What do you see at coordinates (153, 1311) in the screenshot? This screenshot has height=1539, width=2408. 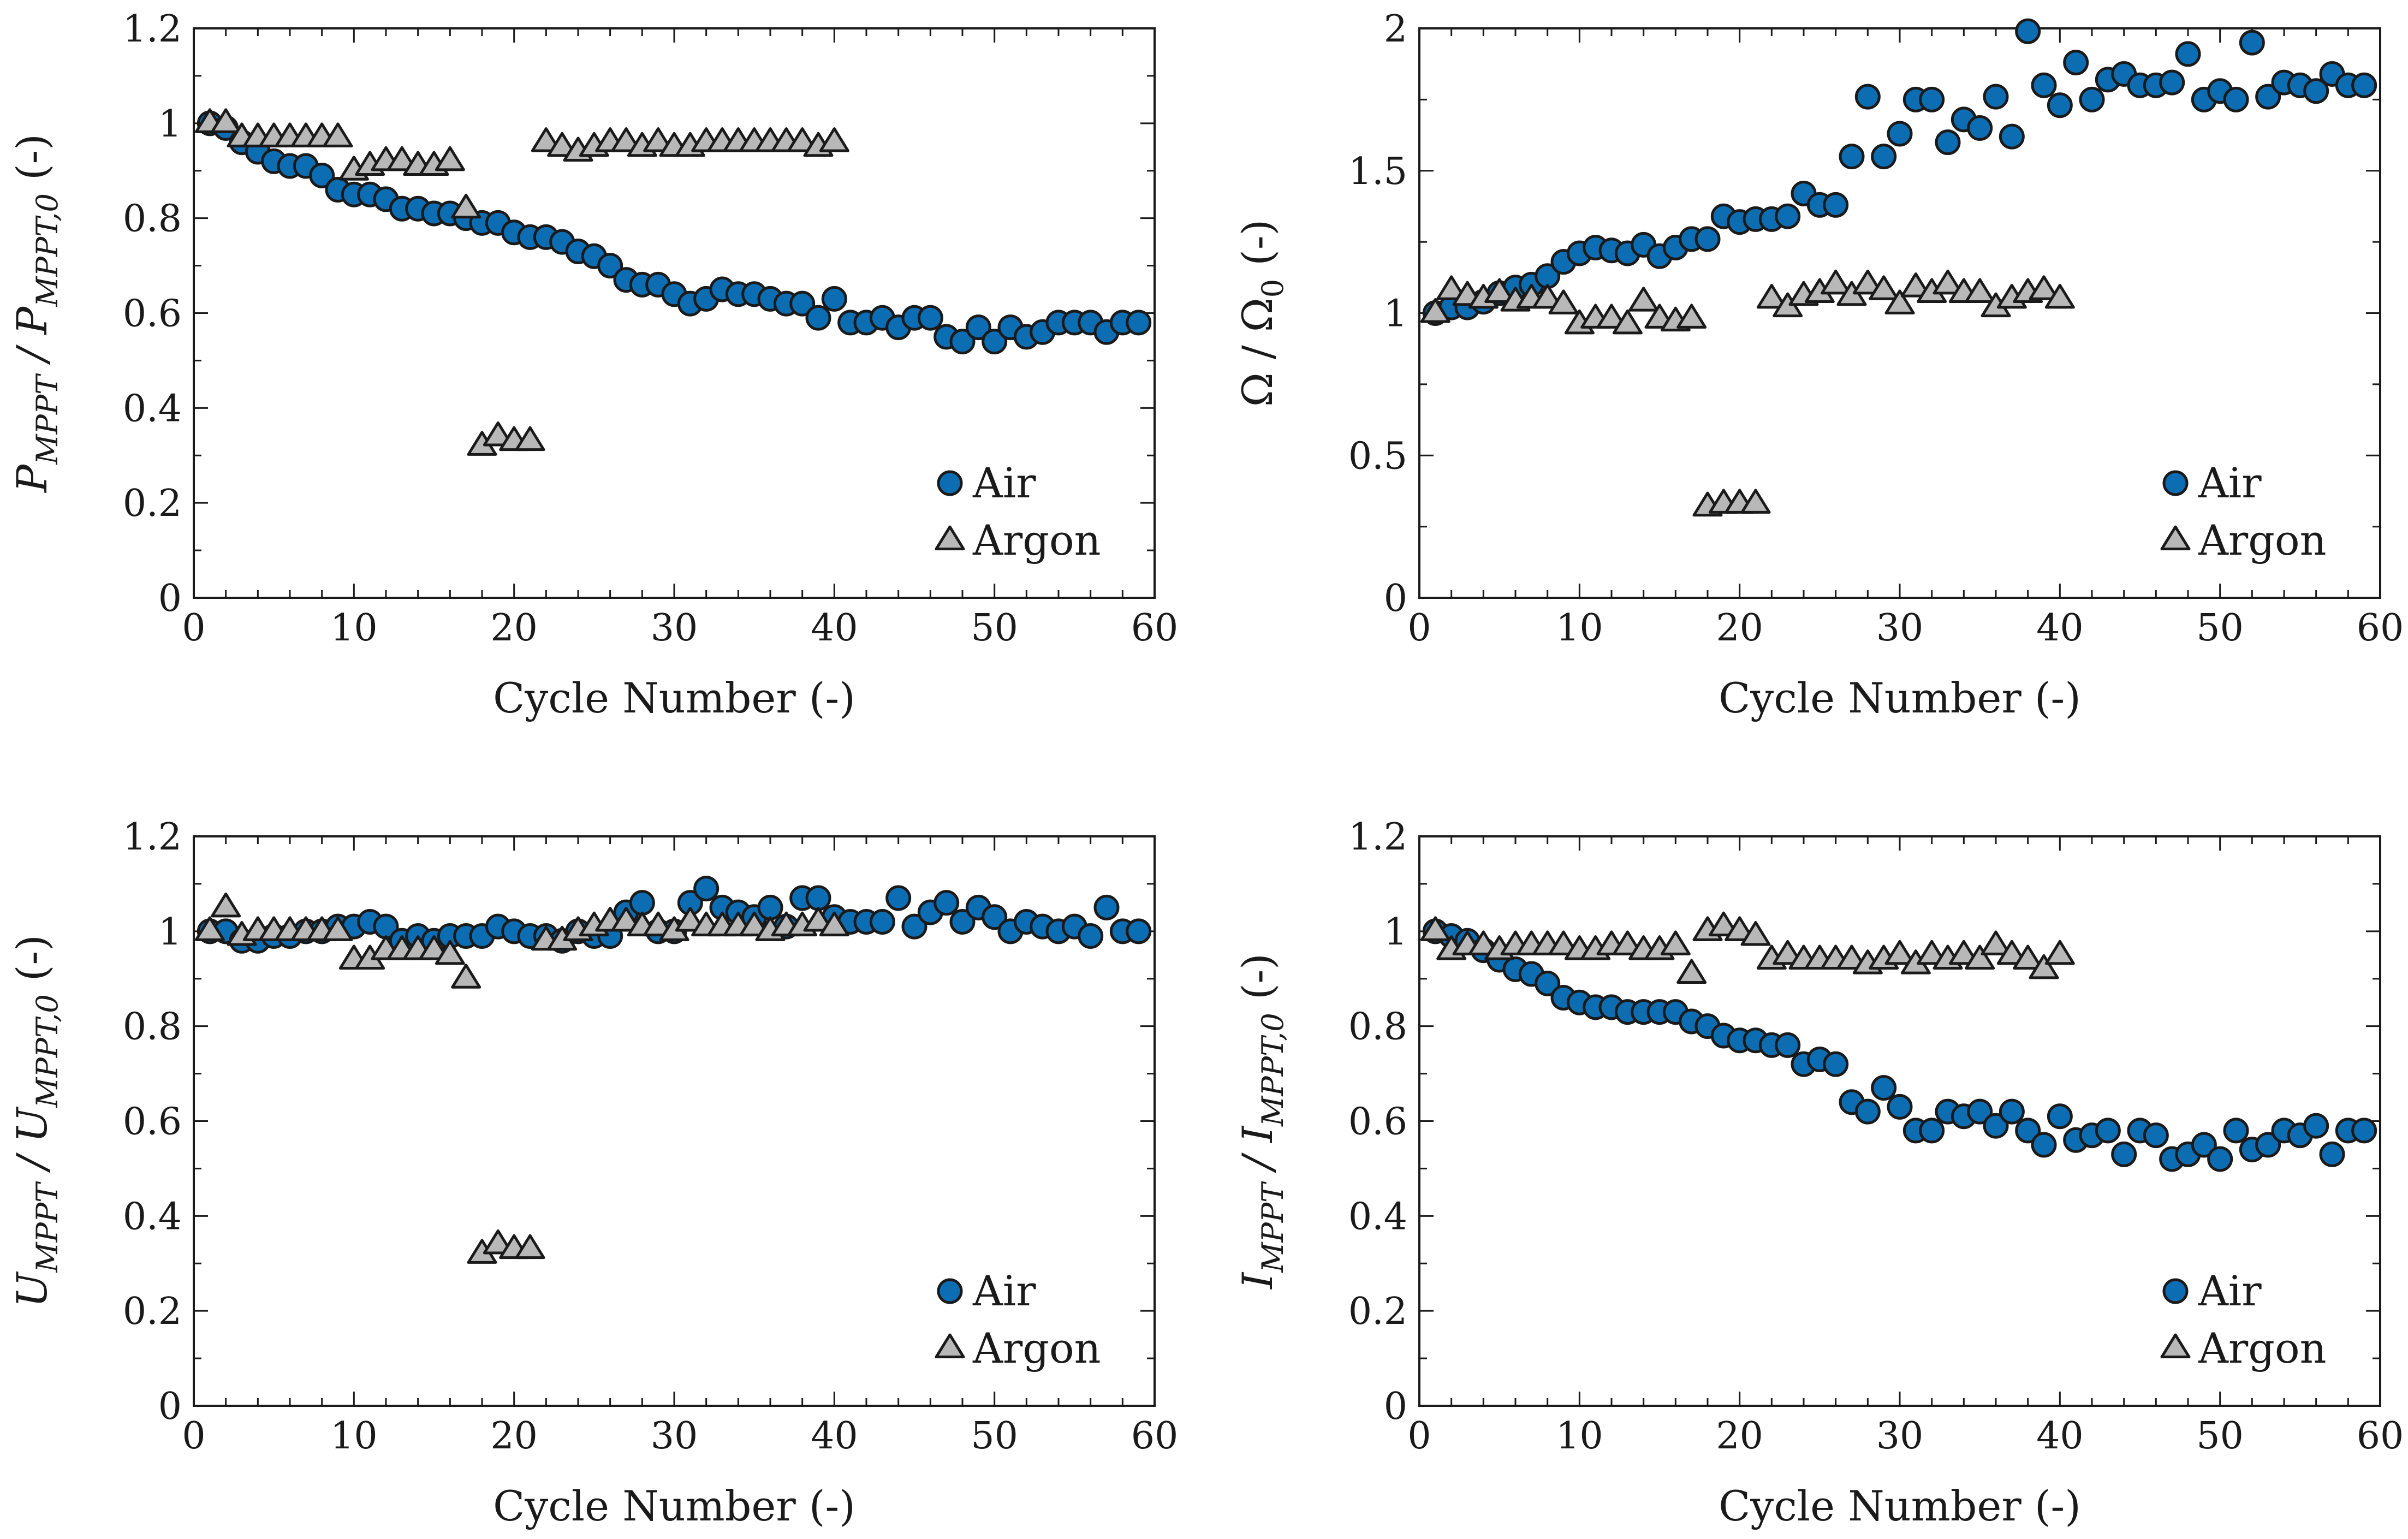 I see `y-tick-label: 0.2` at bounding box center [153, 1311].